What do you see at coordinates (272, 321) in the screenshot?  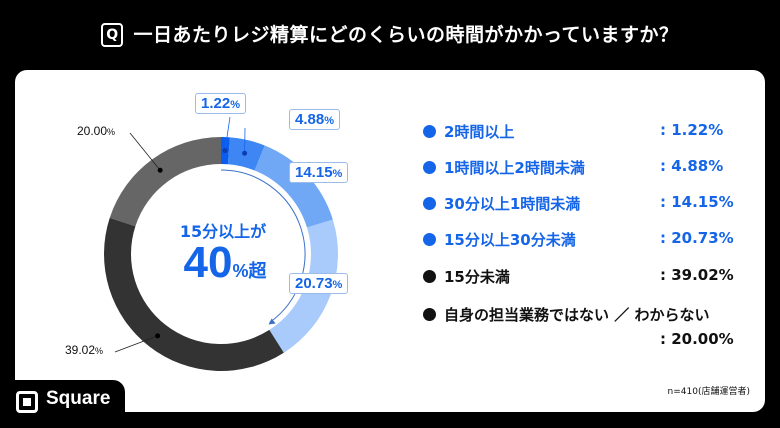 I see `arrowhead-icon` at bounding box center [272, 321].